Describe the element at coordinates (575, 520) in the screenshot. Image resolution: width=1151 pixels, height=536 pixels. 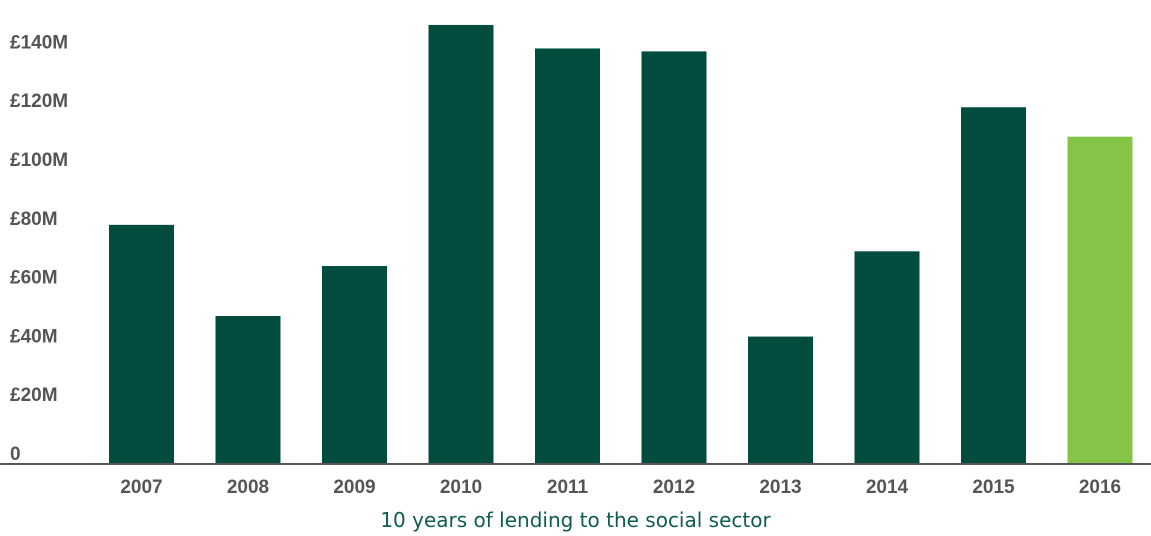
I see `chart-caption: 10 years of lending to the social sector` at that location.